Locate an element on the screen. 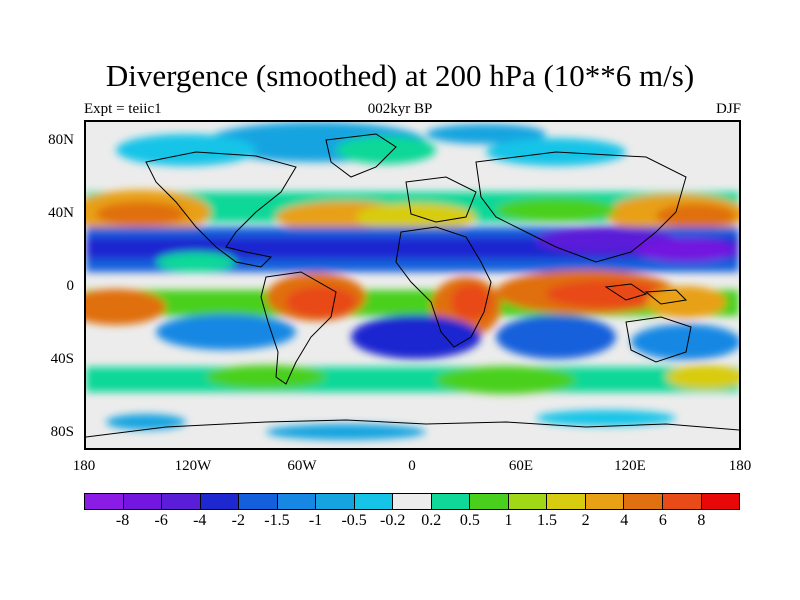 The image size is (800, 600). colorbar-label: 1 is located at coordinates (508, 520).